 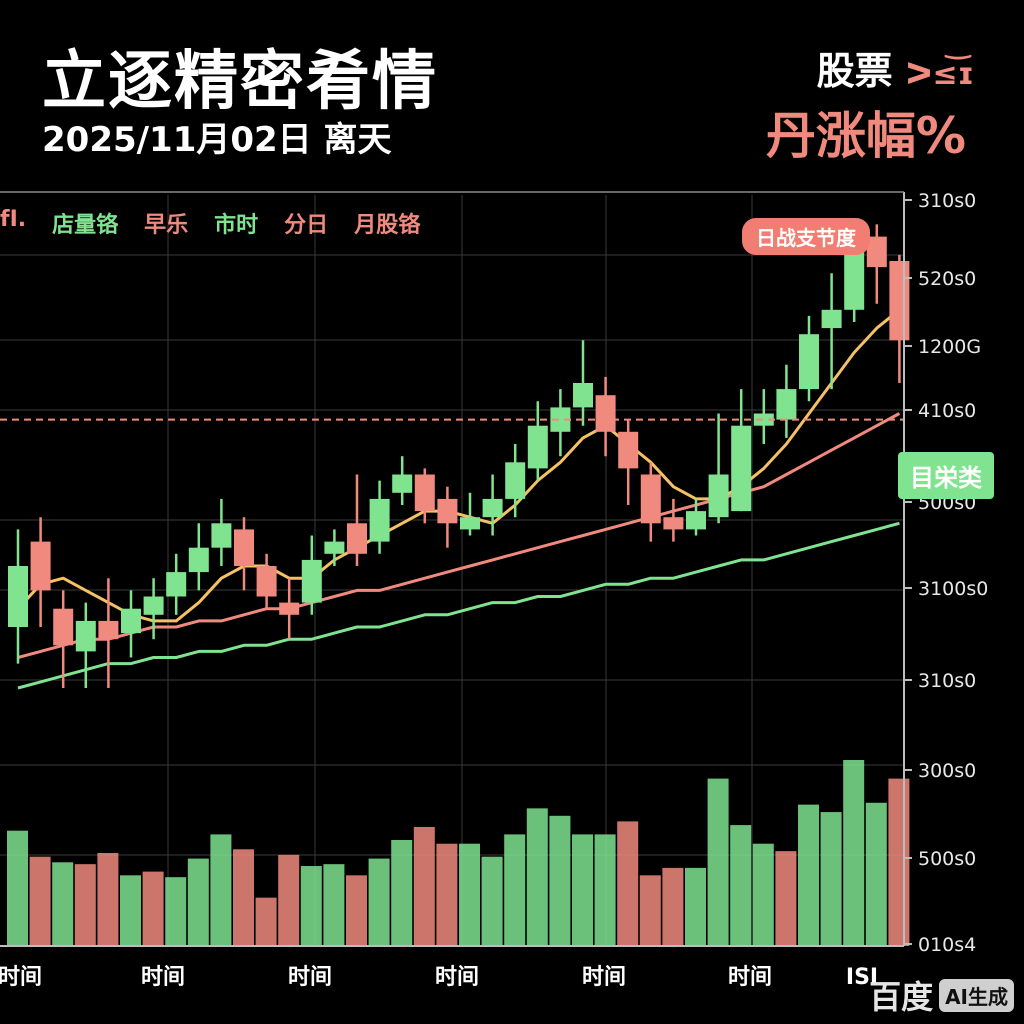 I want to click on legend-item: 分日, so click(x=306, y=225).